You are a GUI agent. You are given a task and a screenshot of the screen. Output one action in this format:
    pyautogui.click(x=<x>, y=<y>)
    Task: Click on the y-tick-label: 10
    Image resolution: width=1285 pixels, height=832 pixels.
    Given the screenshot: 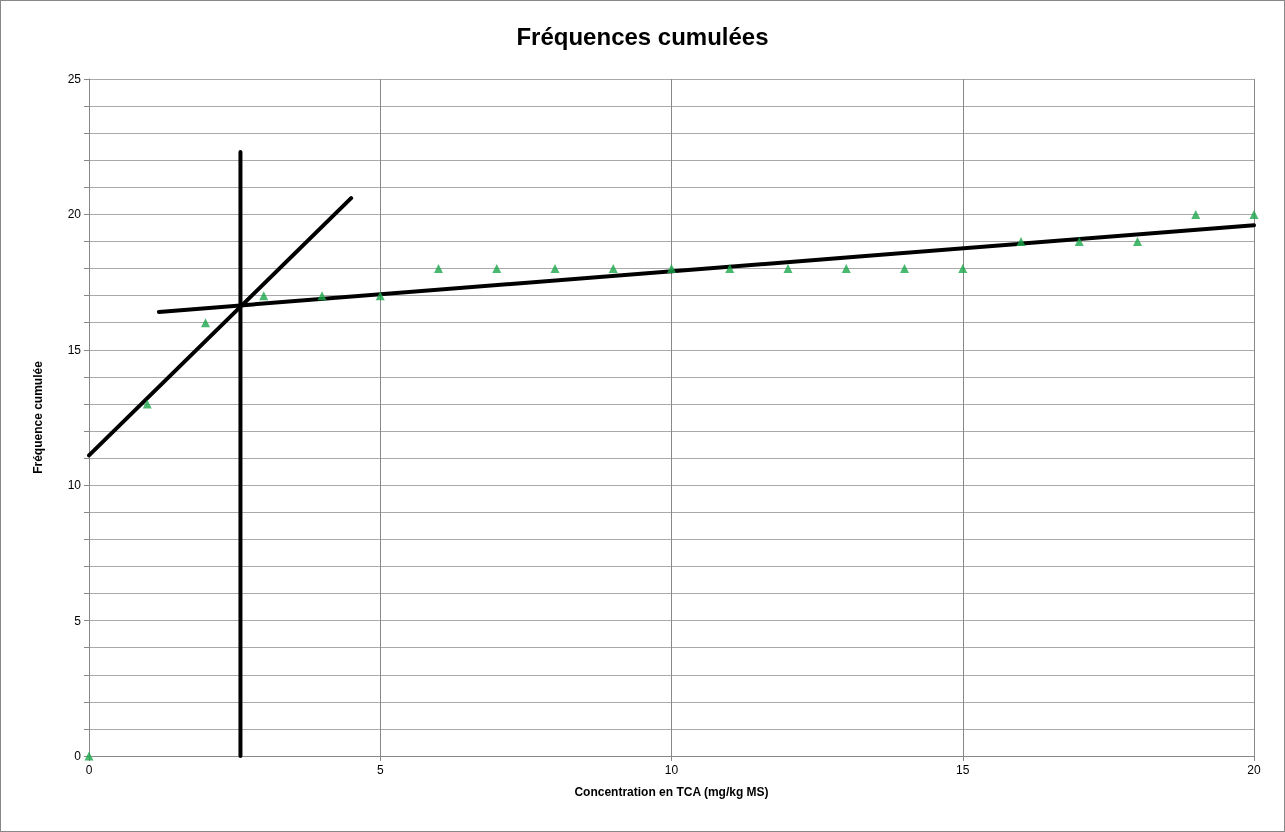 What is the action you would take?
    pyautogui.click(x=74, y=485)
    